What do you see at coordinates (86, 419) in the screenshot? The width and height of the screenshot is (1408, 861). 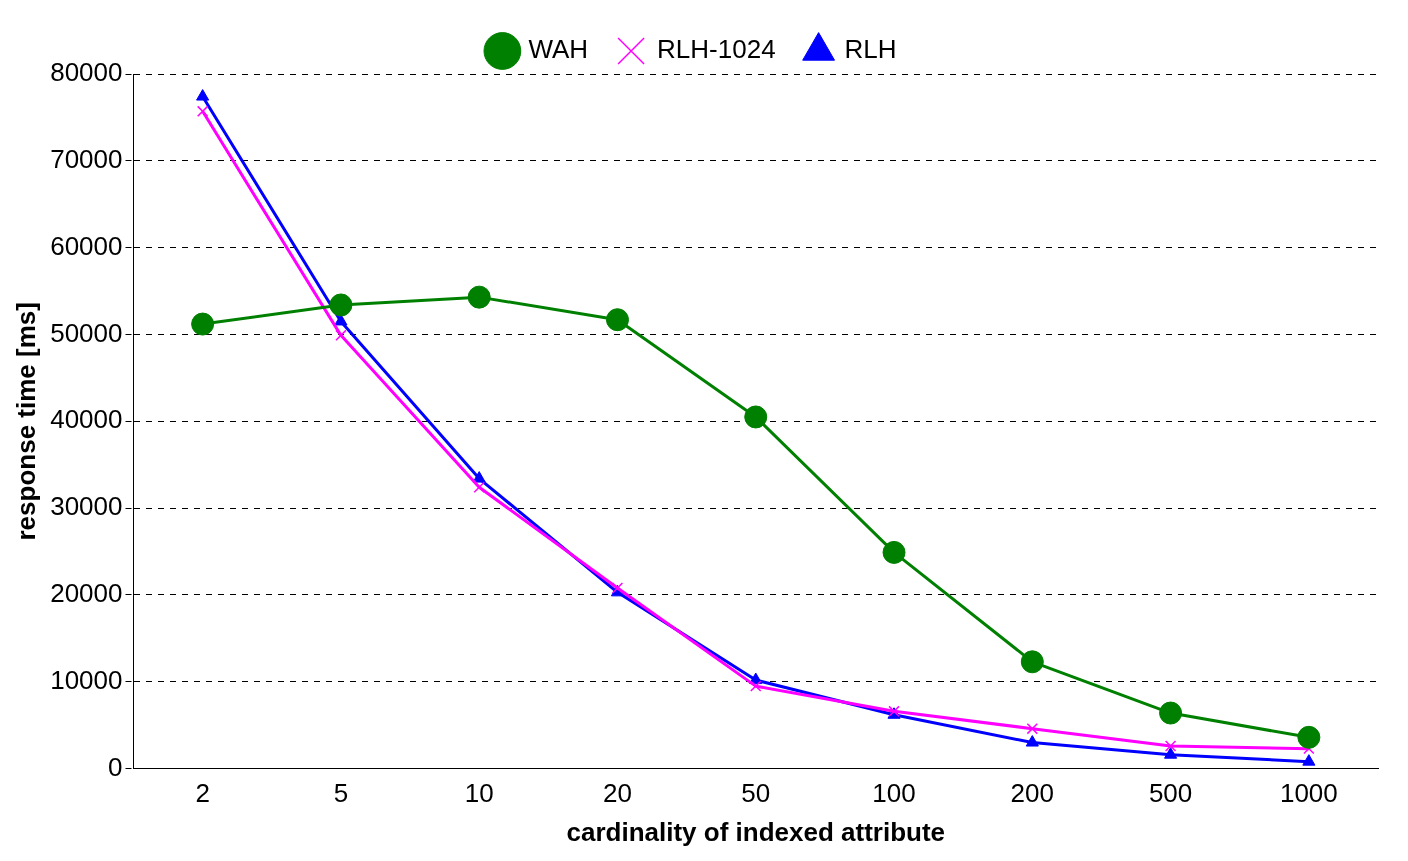 I see `y-tick-label: 40000` at bounding box center [86, 419].